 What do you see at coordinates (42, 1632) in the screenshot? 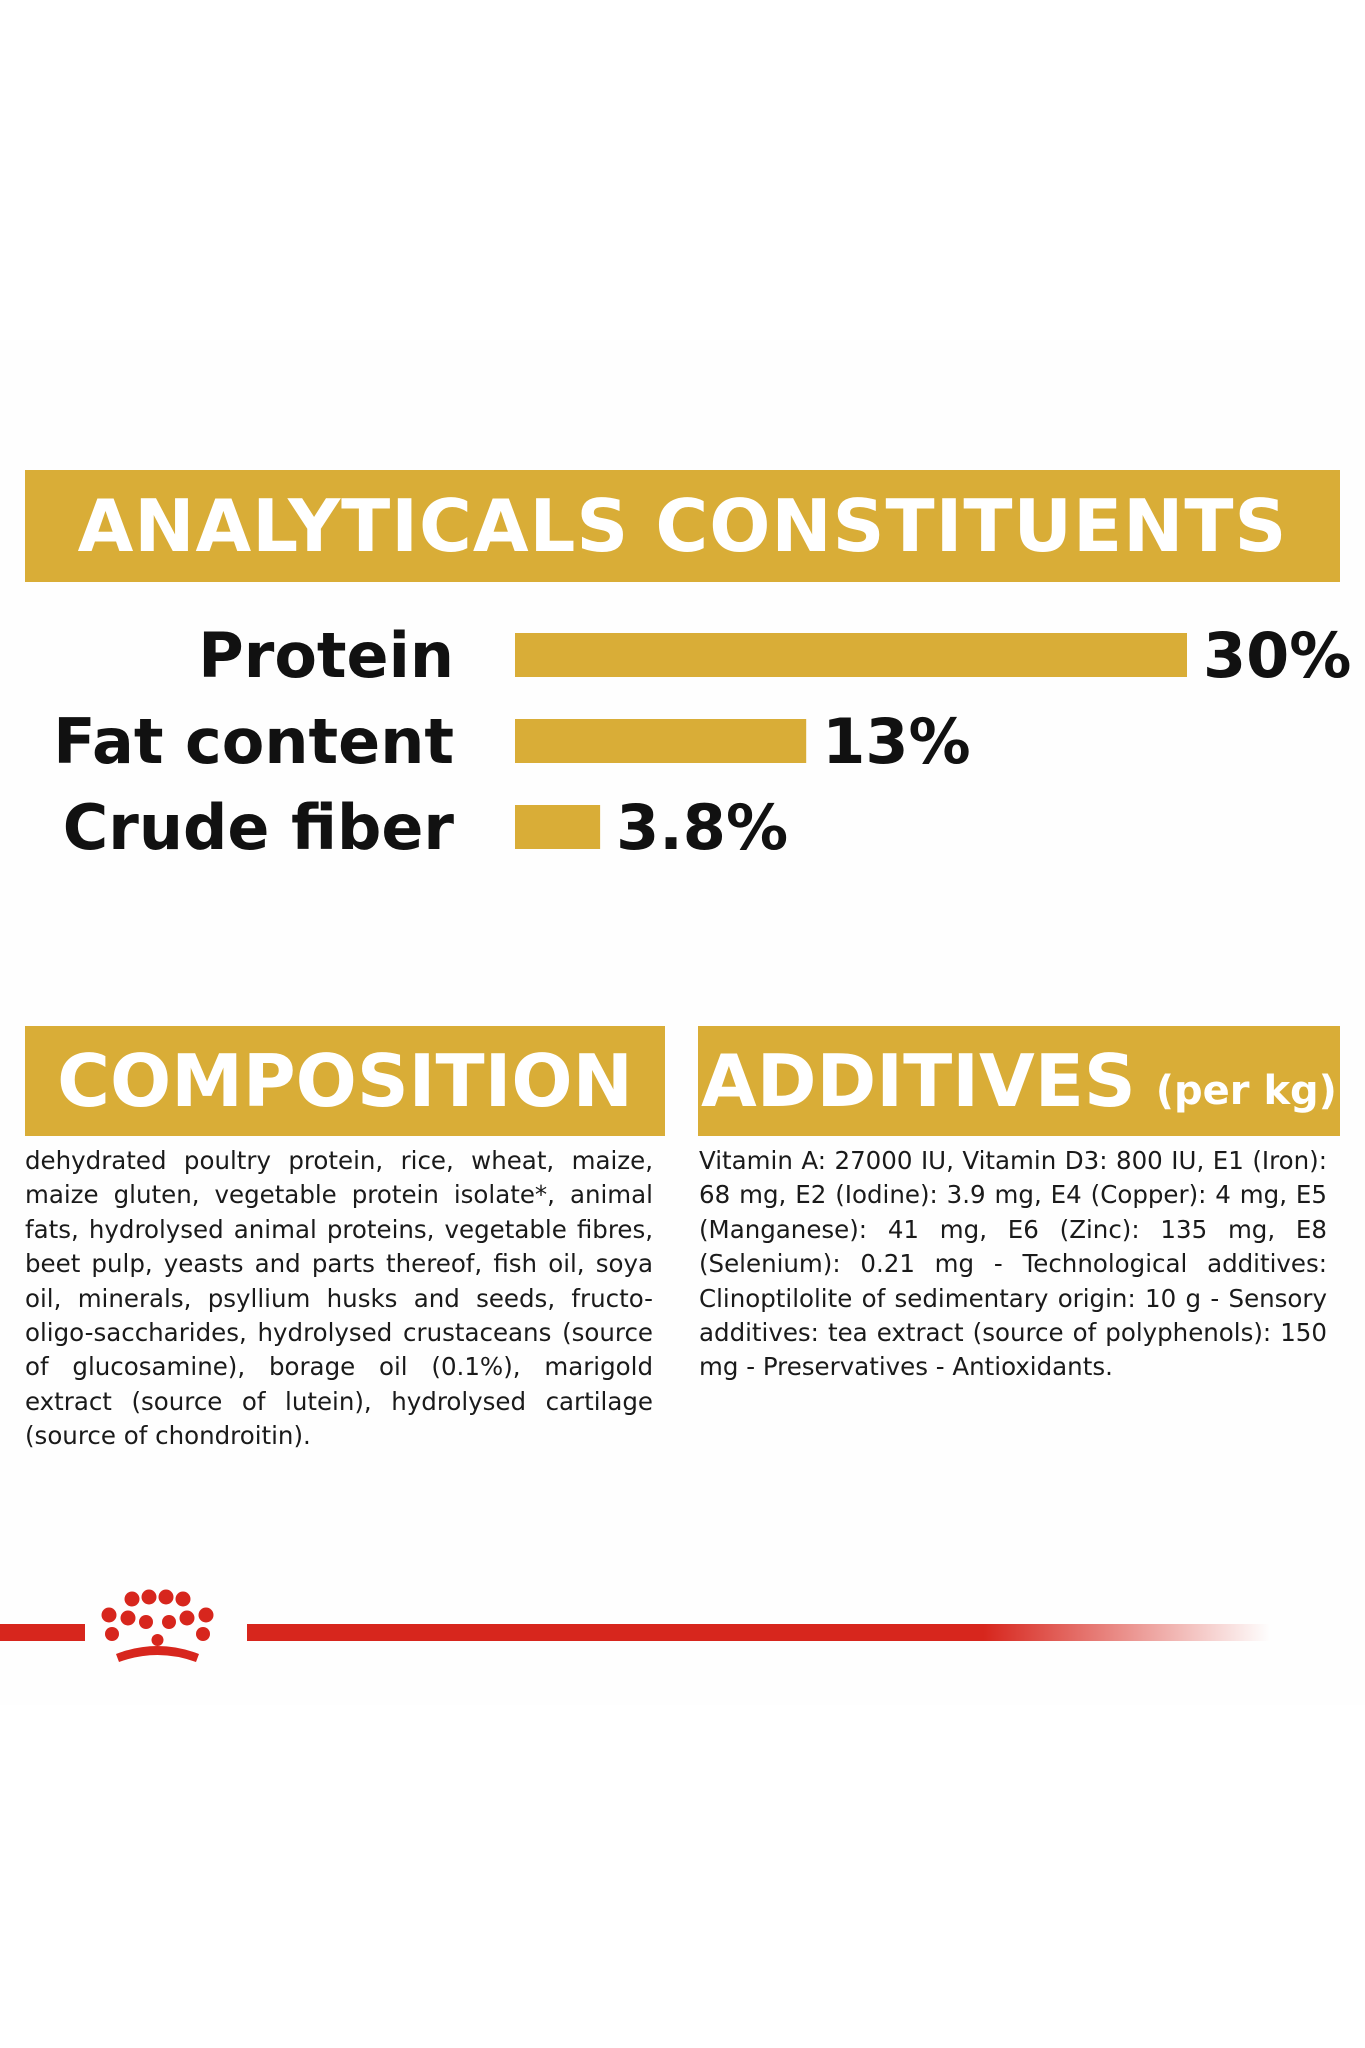
I see `brand-stripe-left` at bounding box center [42, 1632].